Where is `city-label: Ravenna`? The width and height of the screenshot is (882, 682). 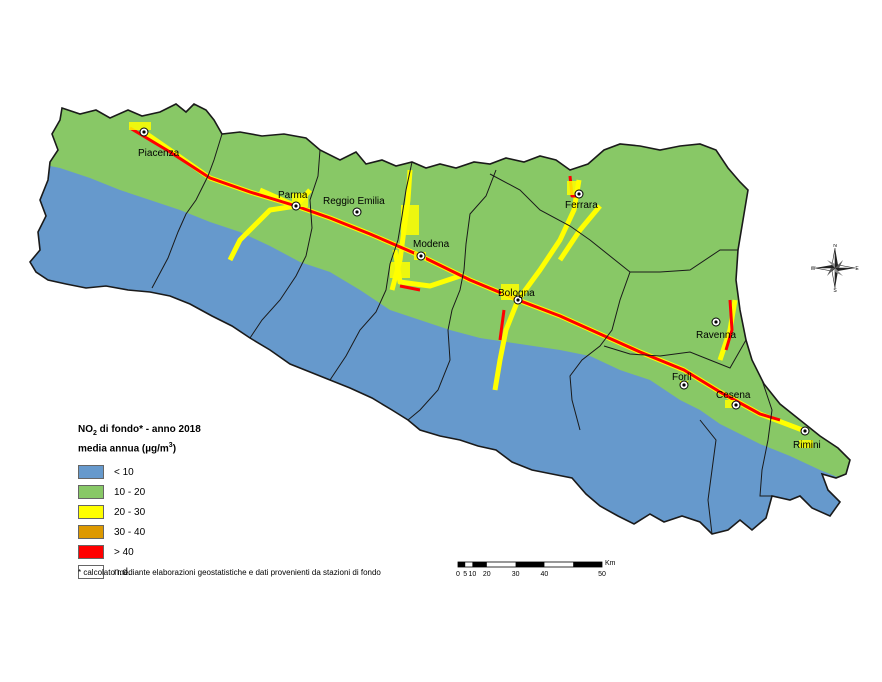 city-label: Ravenna is located at coordinates (716, 335).